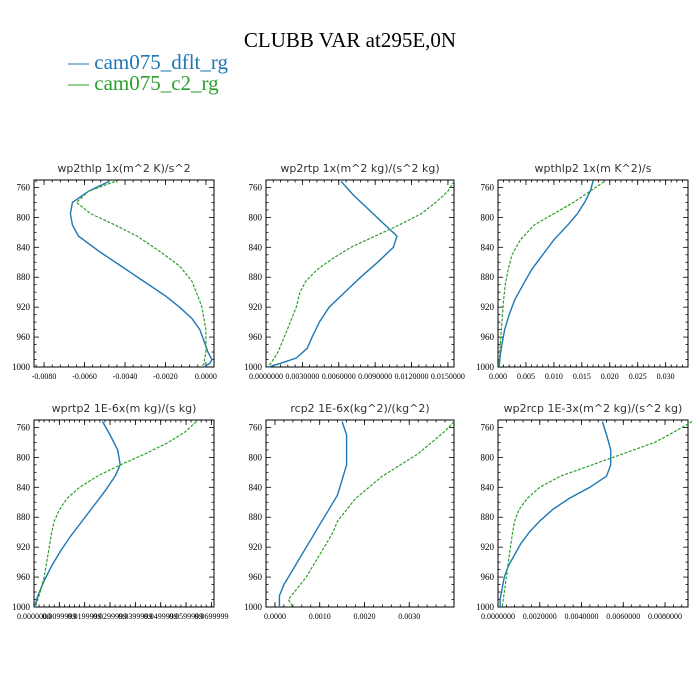  I want to click on x-tick-label: 0.0199999, so click(85, 616).